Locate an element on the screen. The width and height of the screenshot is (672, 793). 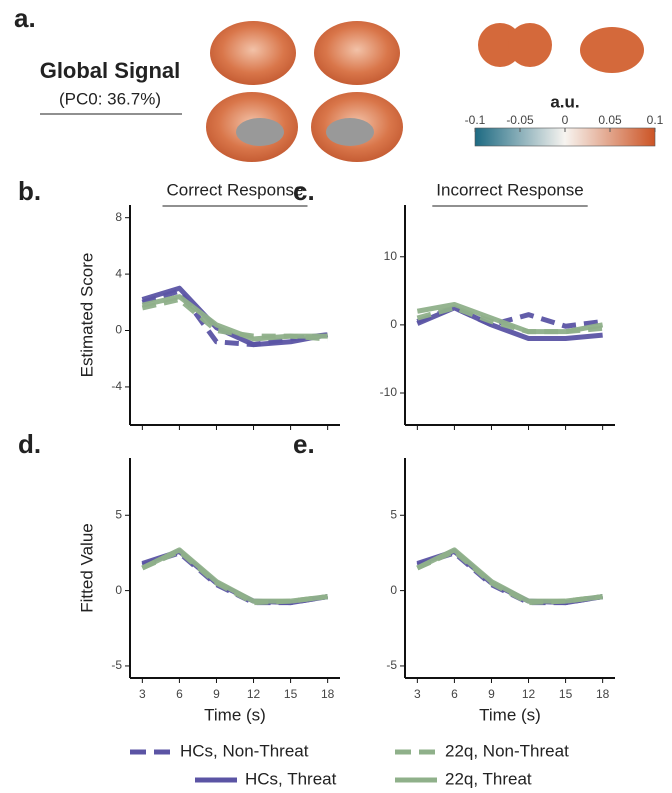
legend-label: 22q, Threat is located at coordinates (488, 778).